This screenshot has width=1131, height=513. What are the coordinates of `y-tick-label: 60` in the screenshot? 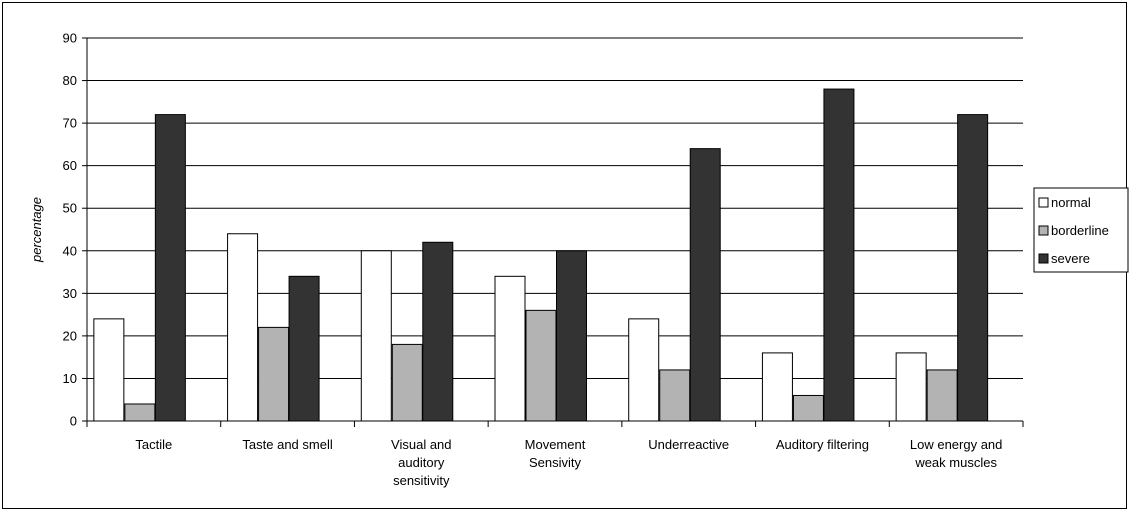 It's located at (70, 165).